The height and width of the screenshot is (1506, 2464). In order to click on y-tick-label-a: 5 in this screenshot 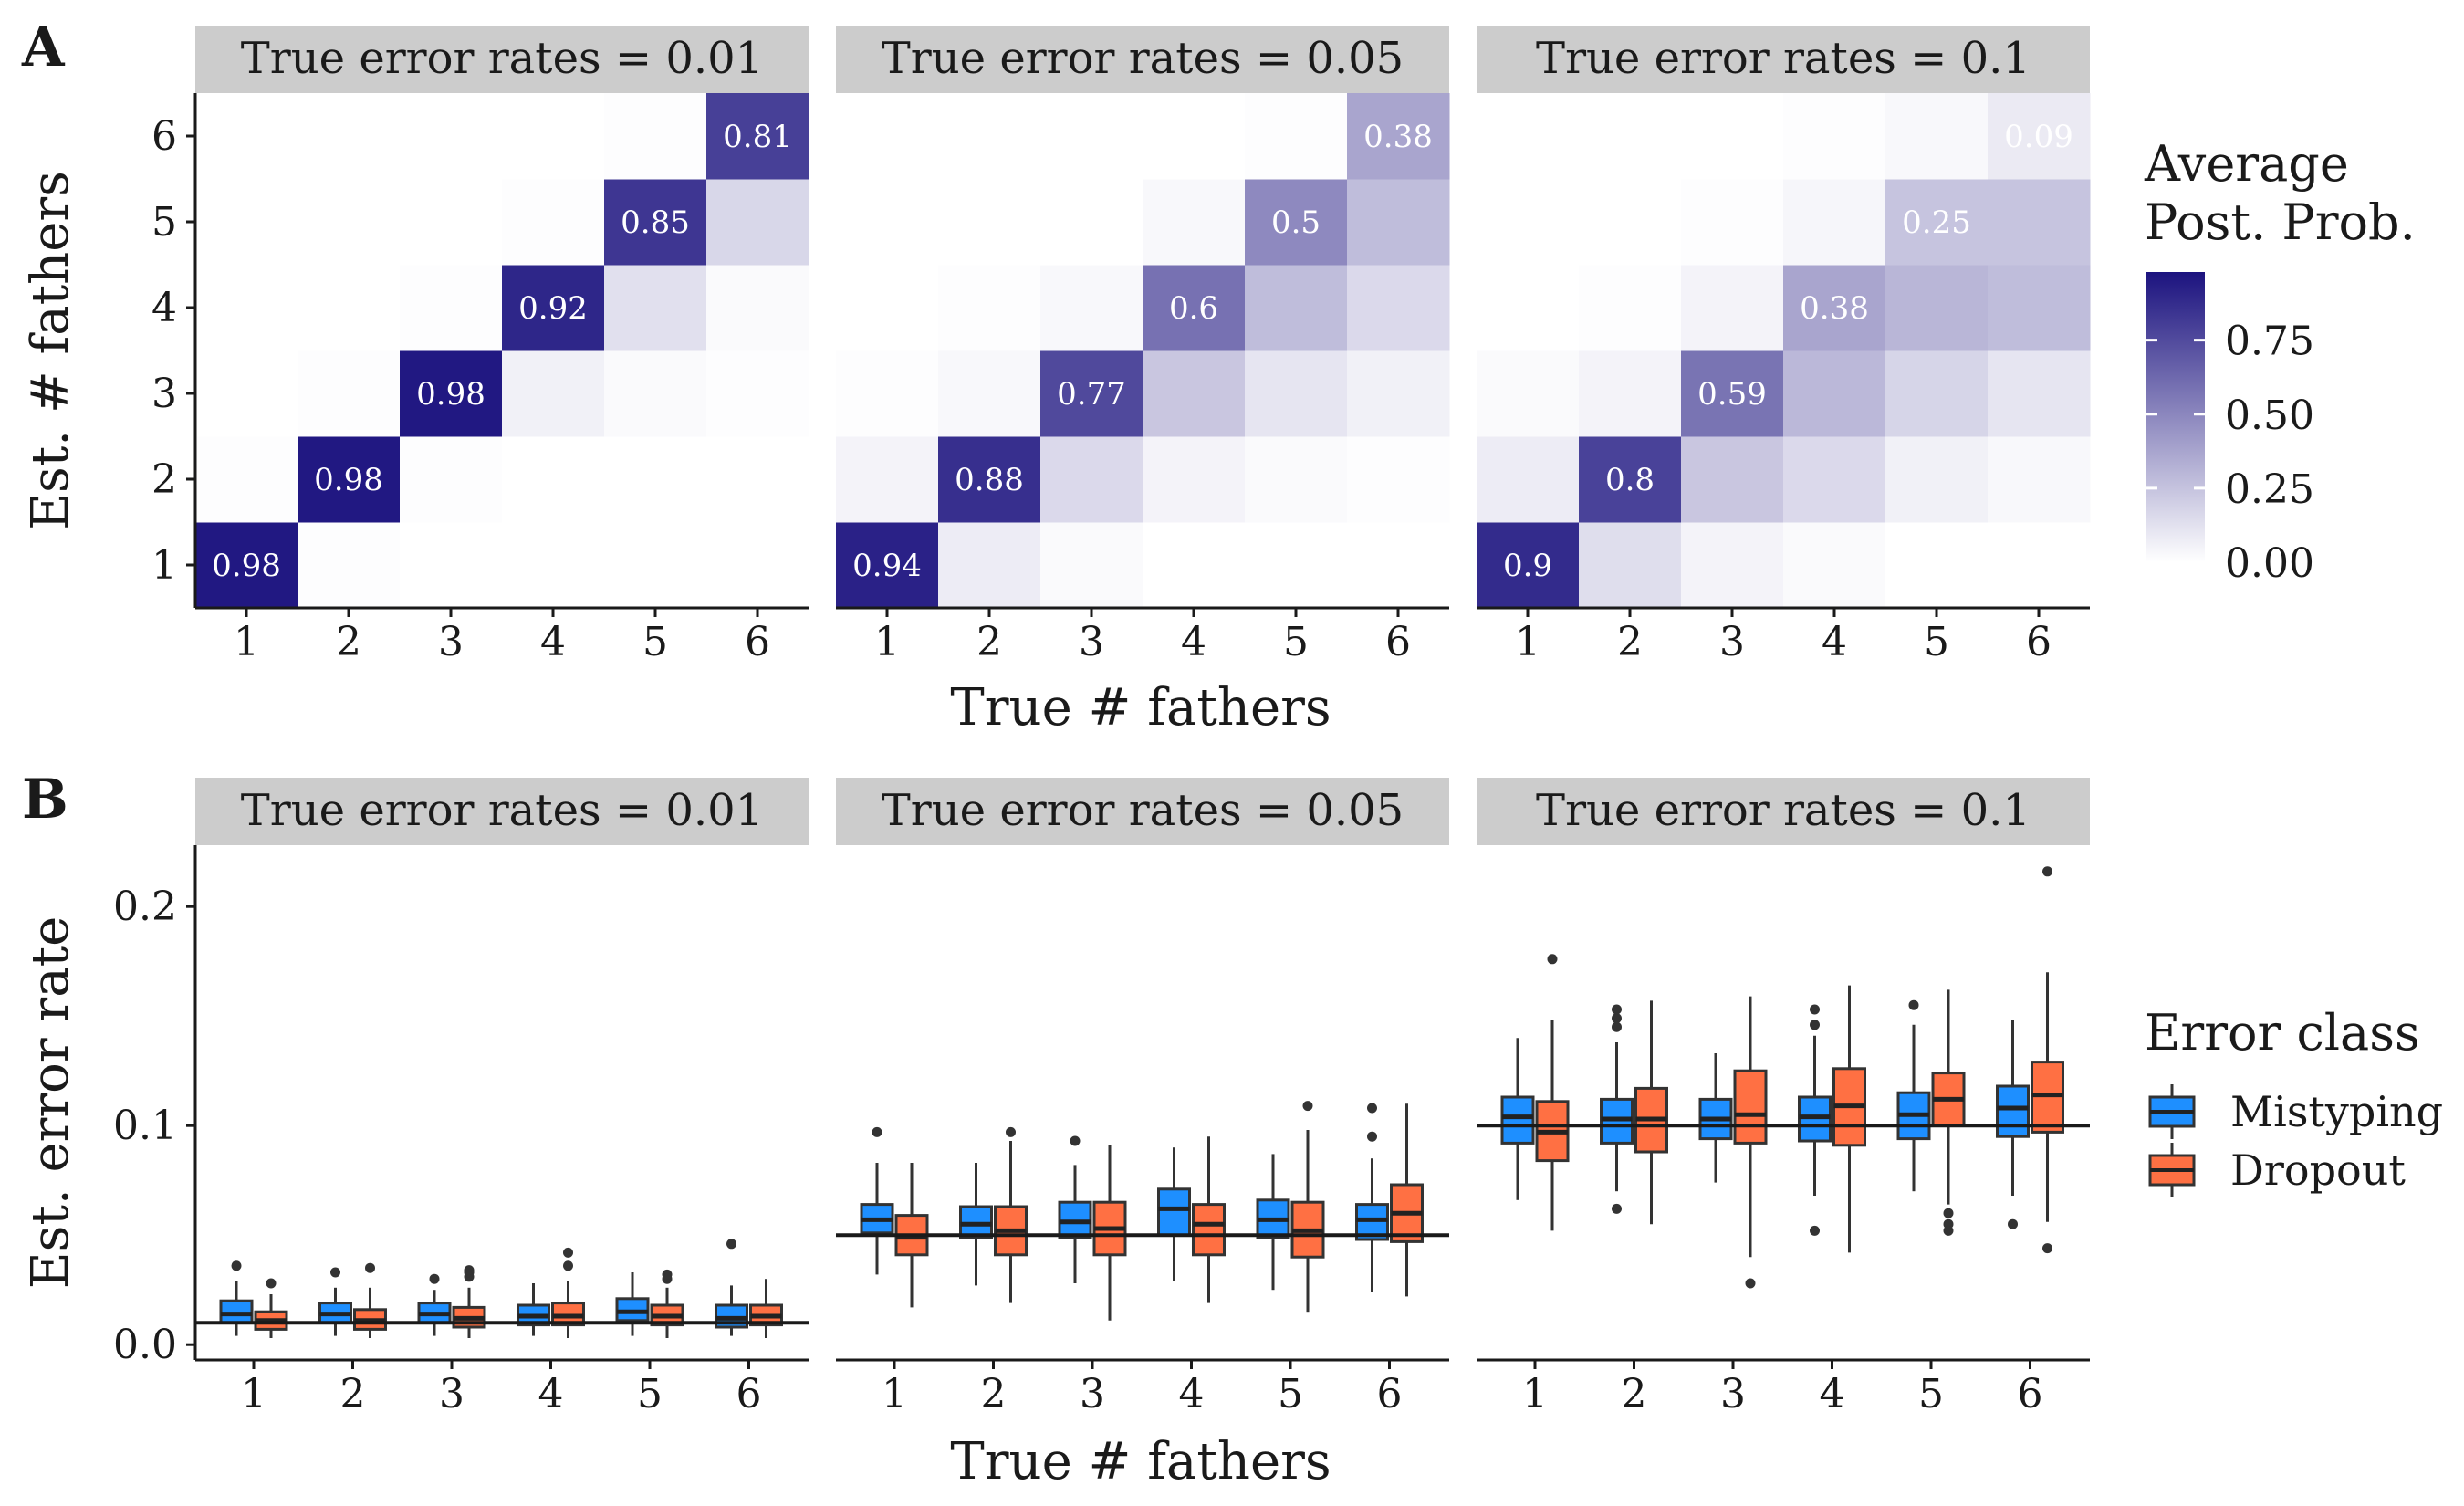, I will do `click(164, 222)`.